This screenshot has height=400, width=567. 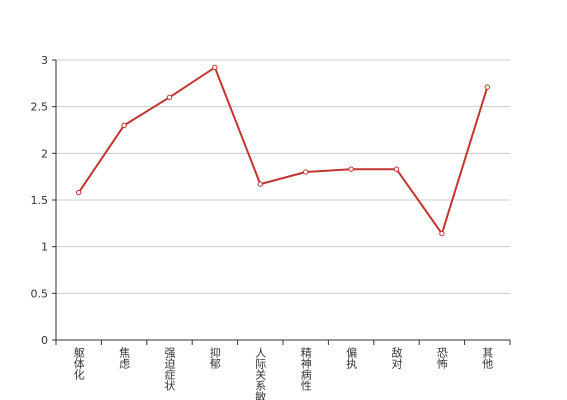 What do you see at coordinates (124, 358) in the screenshot?
I see `x-tick-label: 焦虑` at bounding box center [124, 358].